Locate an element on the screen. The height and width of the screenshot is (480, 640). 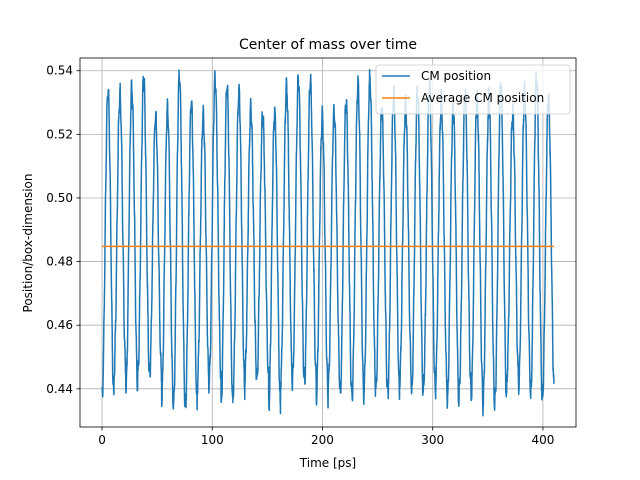
x-tick-label: 400 is located at coordinates (542, 440).